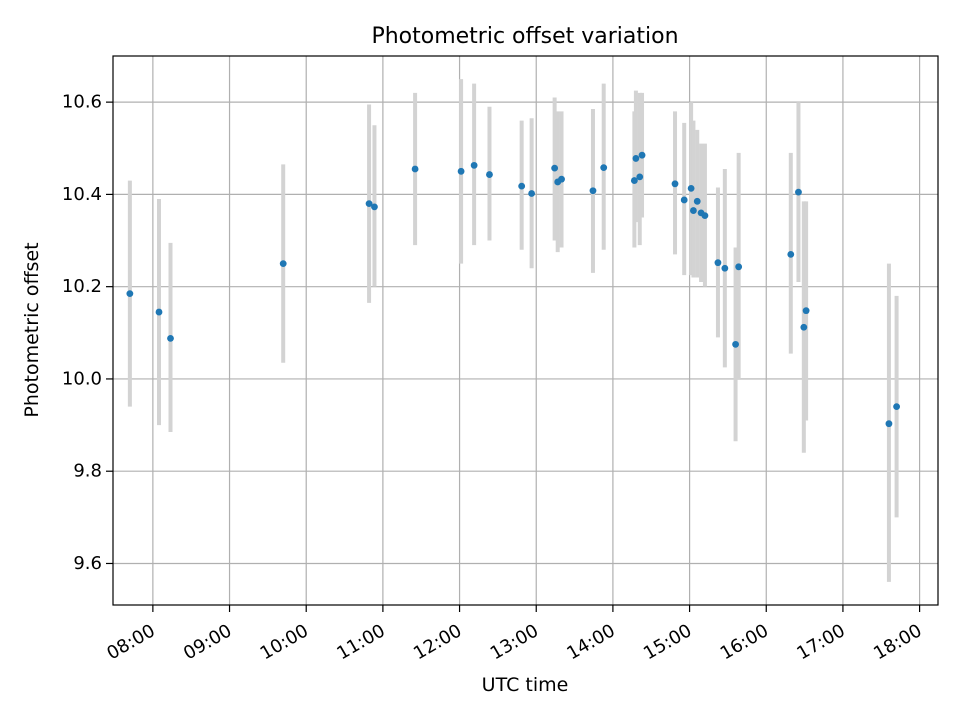  Describe the element at coordinates (360, 642) in the screenshot. I see `x-tick-label: 11:00` at that location.